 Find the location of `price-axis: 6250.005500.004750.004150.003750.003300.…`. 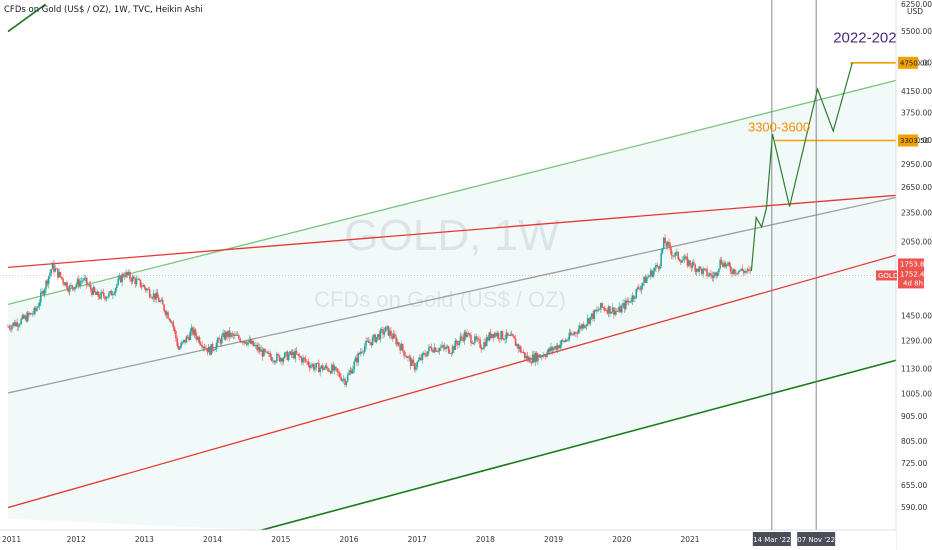

price-axis: 6250.005500.004750.004150.003750.003300.… is located at coordinates (904, 275).